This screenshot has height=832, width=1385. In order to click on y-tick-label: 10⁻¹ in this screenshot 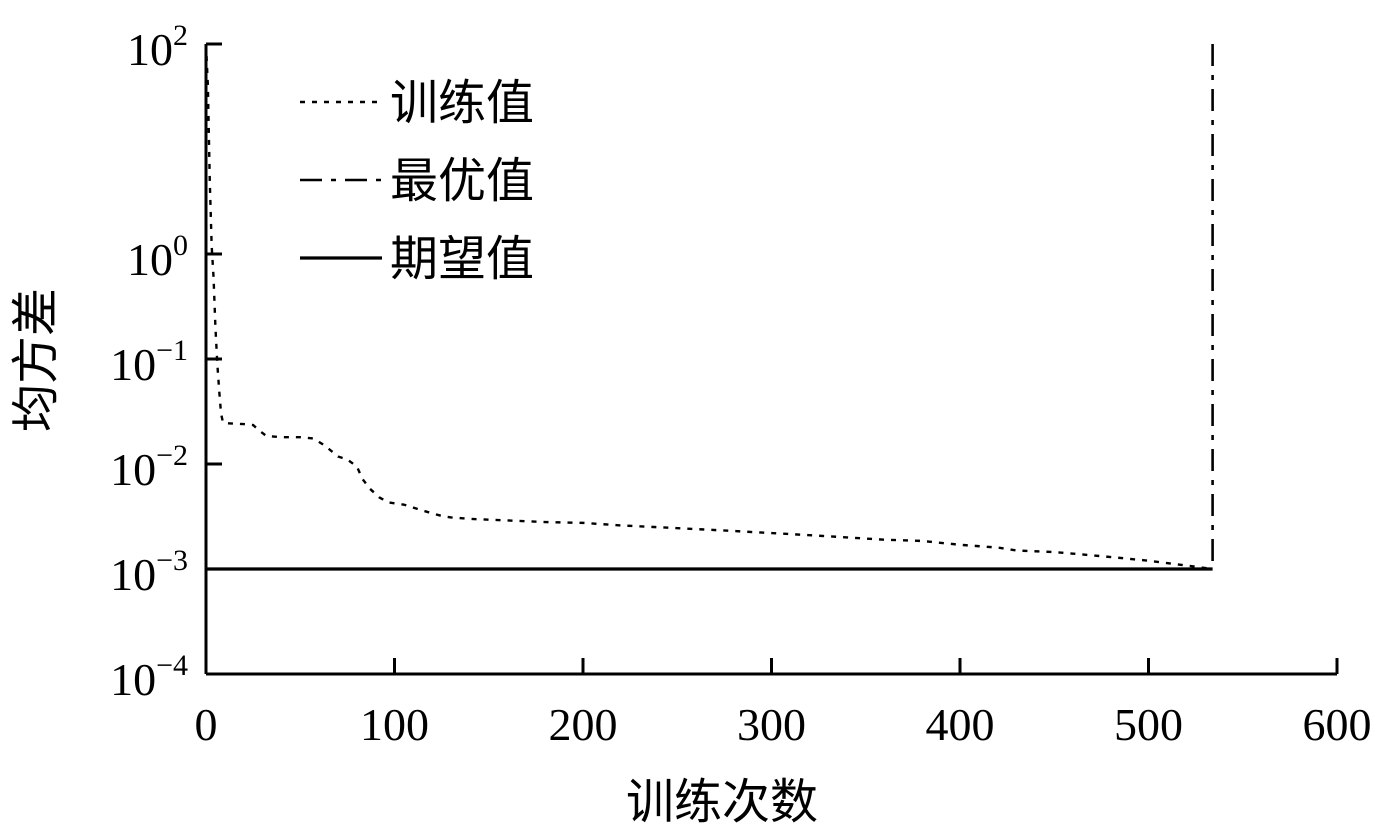, I will do `click(149, 362)`.